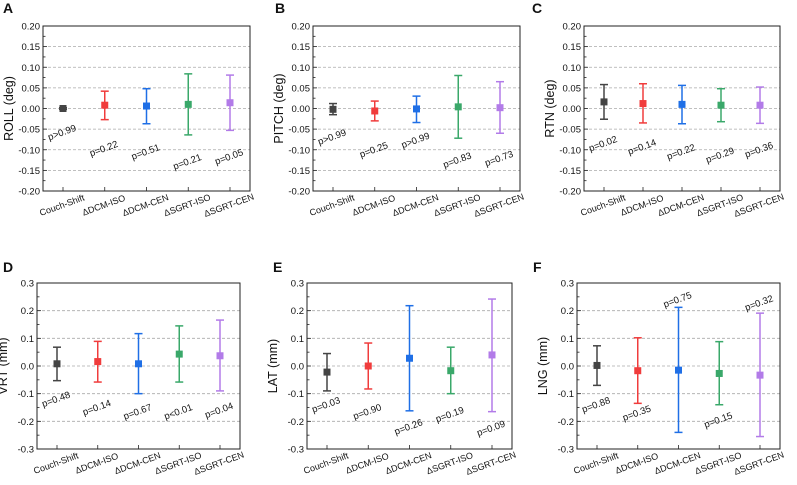 Image resolution: width=797 pixels, height=485 pixels. Describe the element at coordinates (567, 311) in the screenshot. I see `y-tick-label: 0.2` at that location.